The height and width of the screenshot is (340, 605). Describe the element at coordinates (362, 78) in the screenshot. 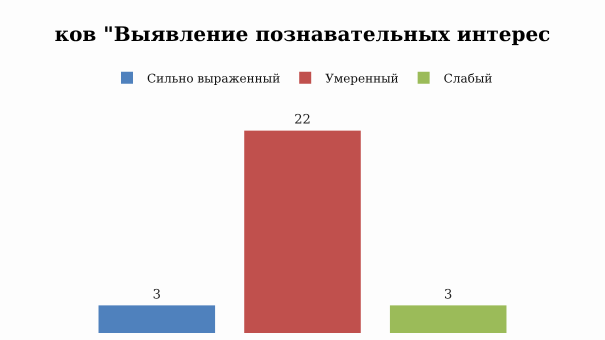

I see `legend-label: Умеренный` at that location.